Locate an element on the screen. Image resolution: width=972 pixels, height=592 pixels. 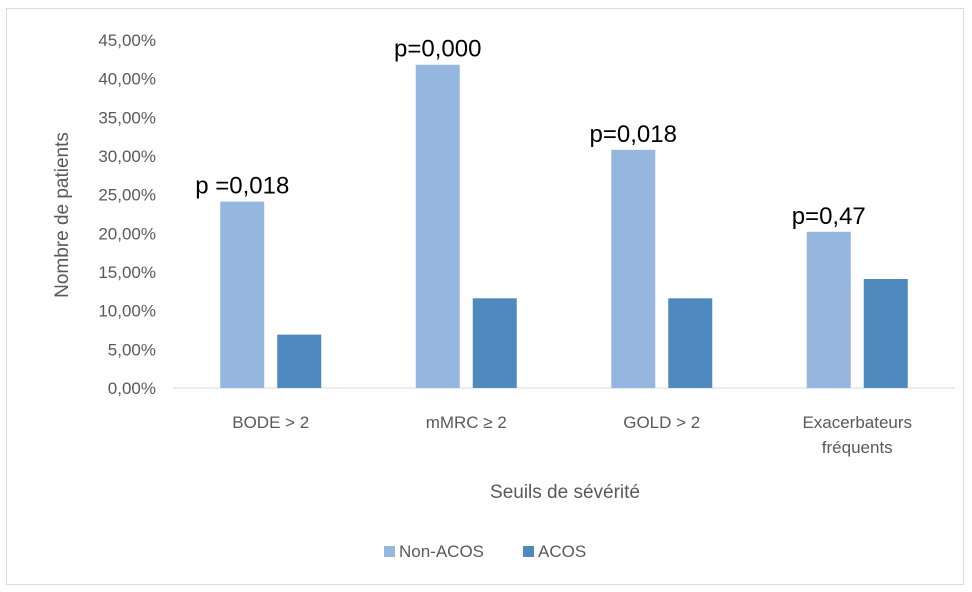
y-tick-label: 25,00% is located at coordinates (127, 195).